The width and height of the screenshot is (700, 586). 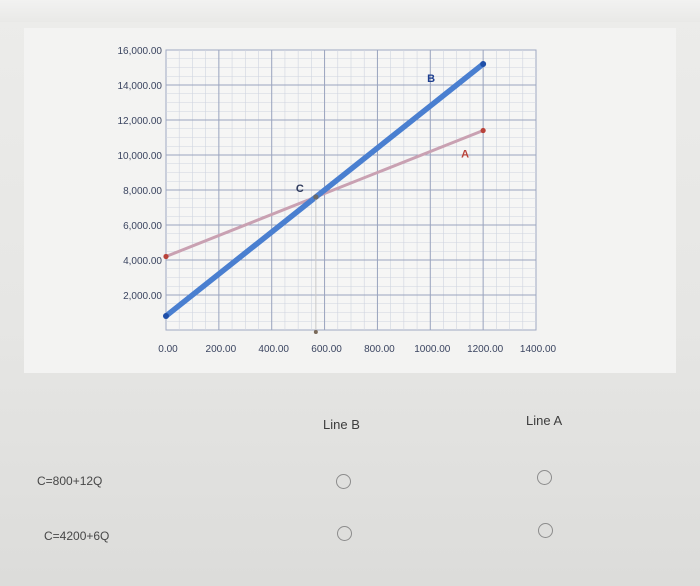 What do you see at coordinates (221, 349) in the screenshot?
I see `x-tick-label: 200.00` at bounding box center [221, 349].